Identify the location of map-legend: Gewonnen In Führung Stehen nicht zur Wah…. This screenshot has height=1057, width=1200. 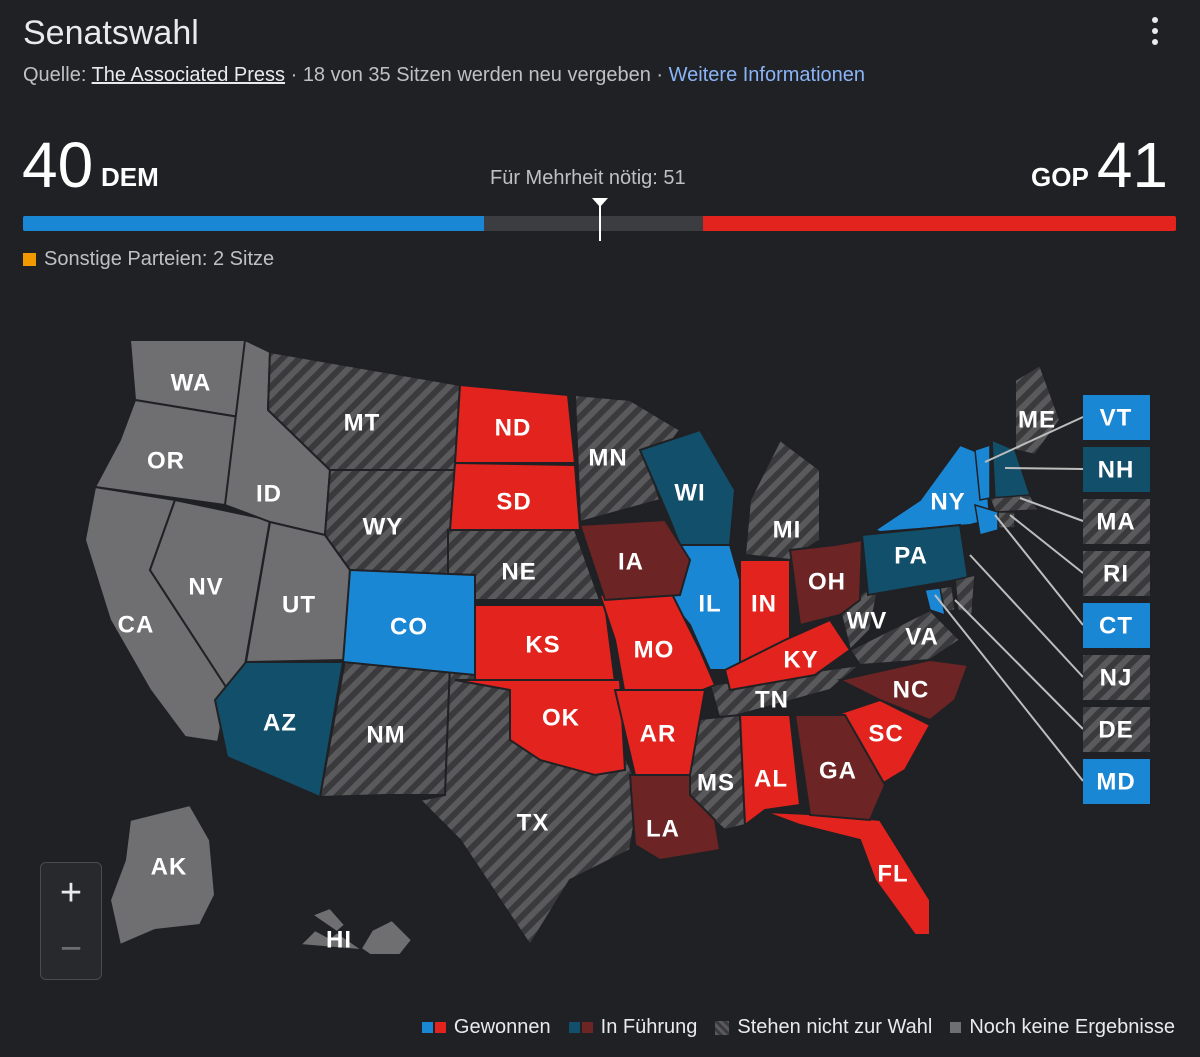
(793, 1027).